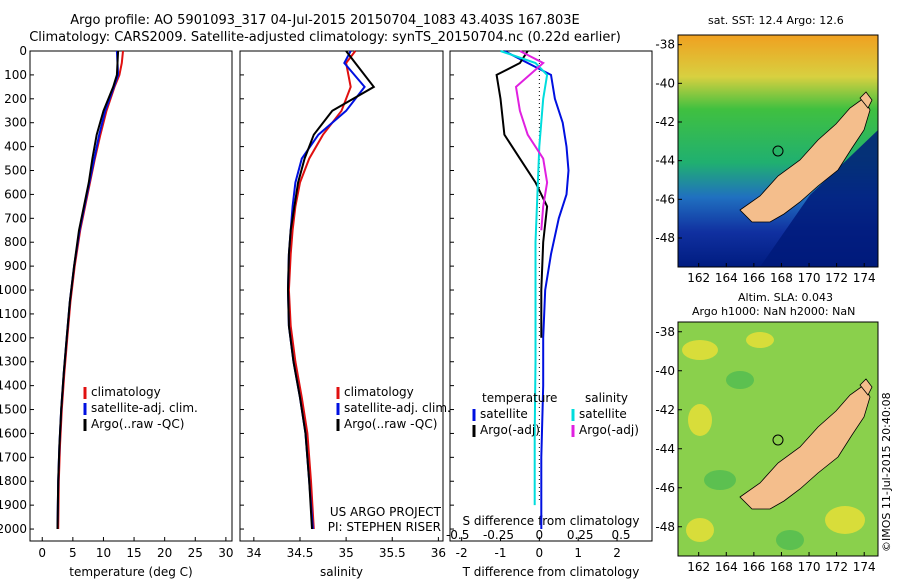 This screenshot has width=900, height=580. I want to click on sst-map-frame, so click(778, 151).